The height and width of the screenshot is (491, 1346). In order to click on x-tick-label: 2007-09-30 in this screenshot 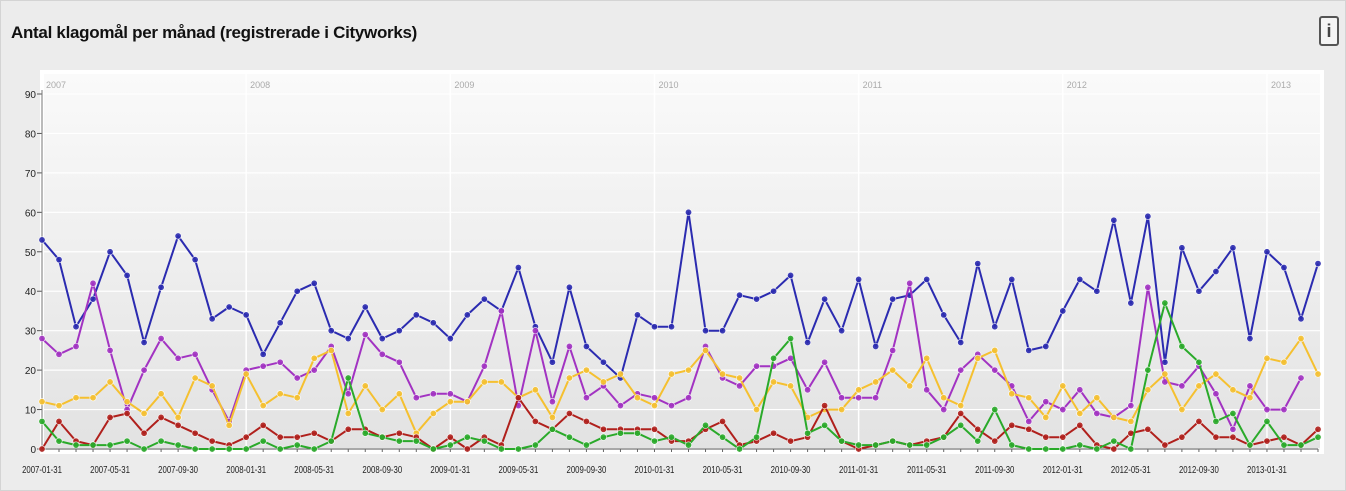, I will do `click(178, 469)`.